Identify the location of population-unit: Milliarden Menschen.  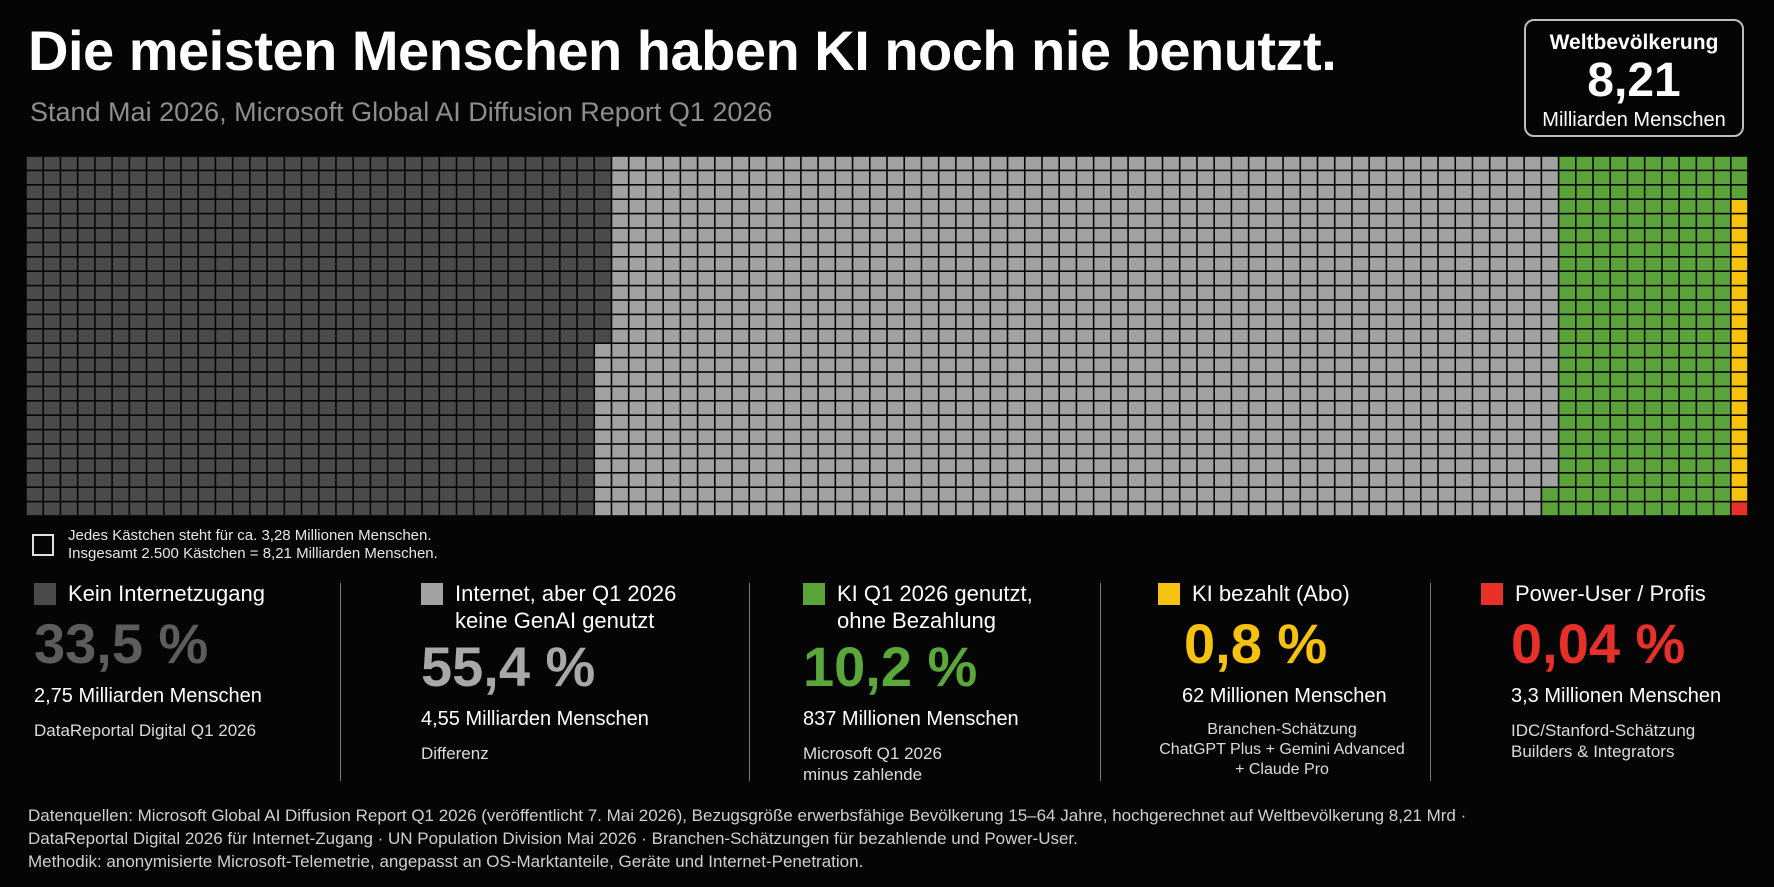
(1634, 120).